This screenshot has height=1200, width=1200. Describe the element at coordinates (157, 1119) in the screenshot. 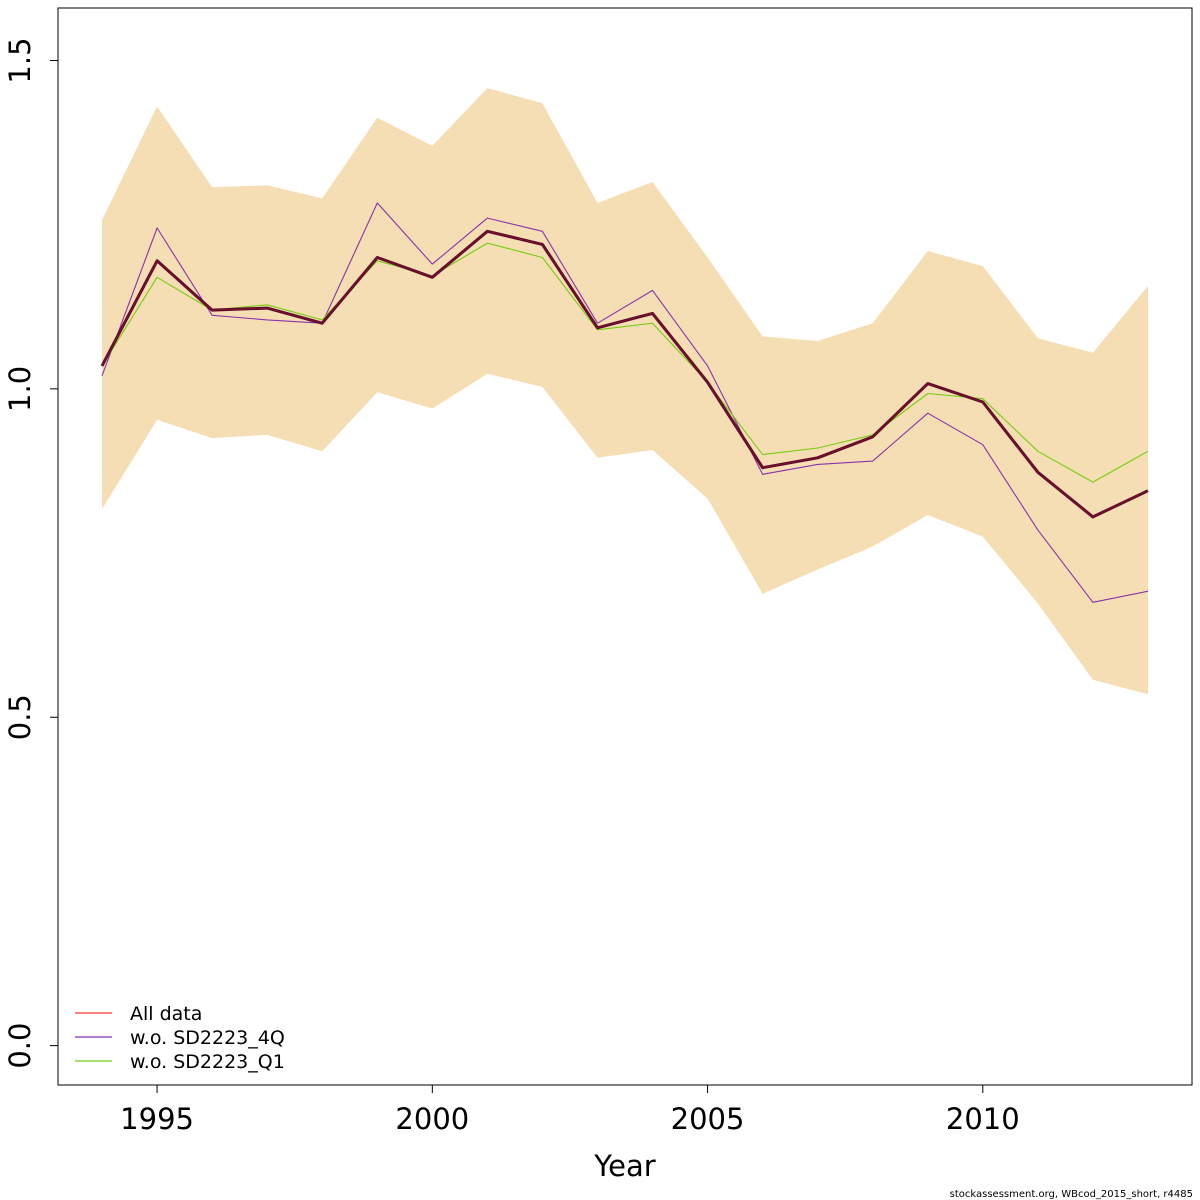

I see `x-tick-label: 1995` at that location.